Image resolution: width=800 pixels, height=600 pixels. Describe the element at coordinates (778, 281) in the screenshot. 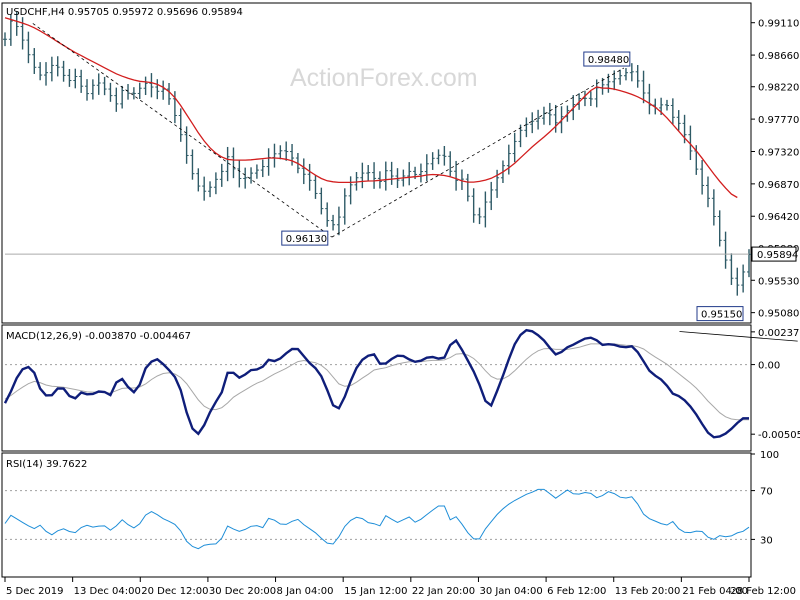

I see `price-tick-label: 0.95530` at that location.